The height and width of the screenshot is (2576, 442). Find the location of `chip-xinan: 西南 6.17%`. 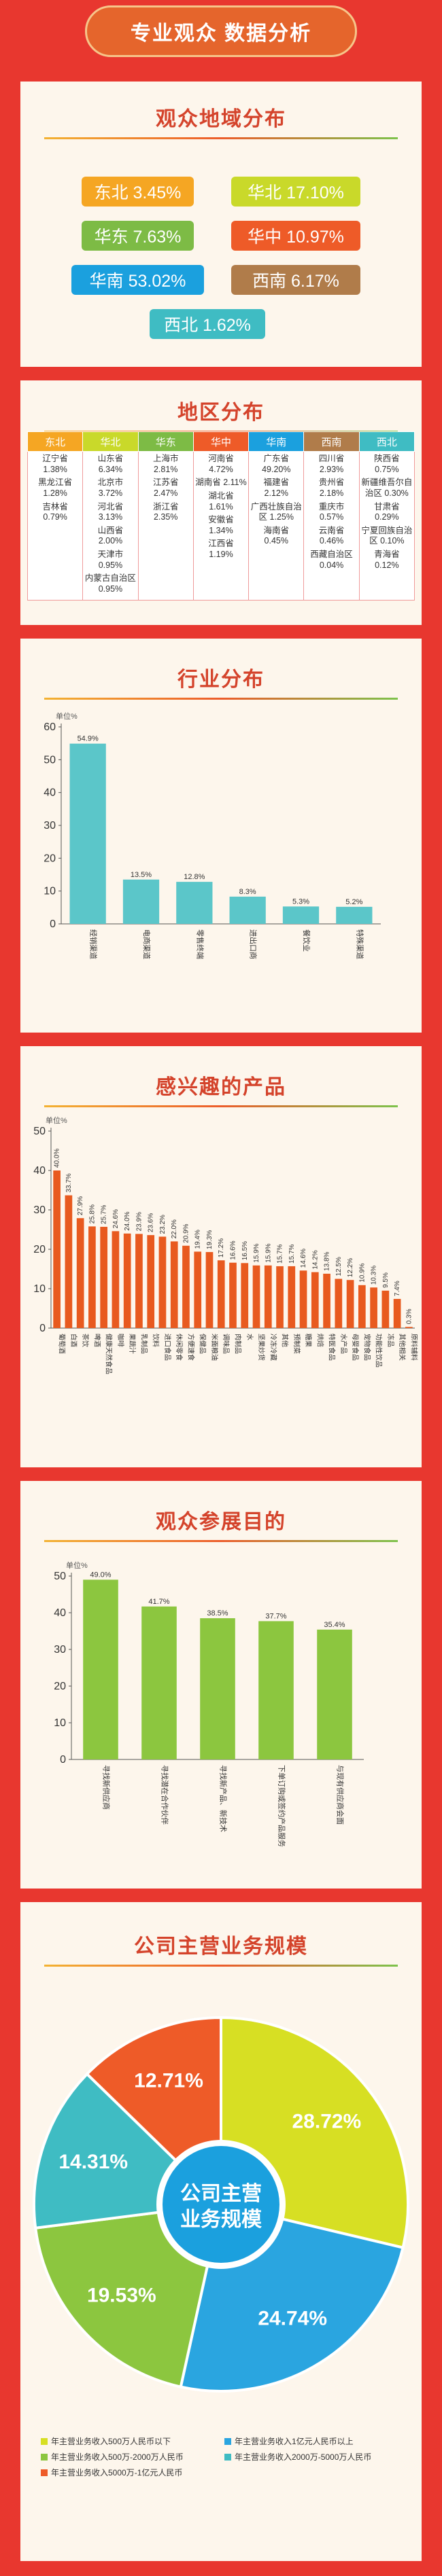

chip-xinan: 西南 6.17% is located at coordinates (295, 280).